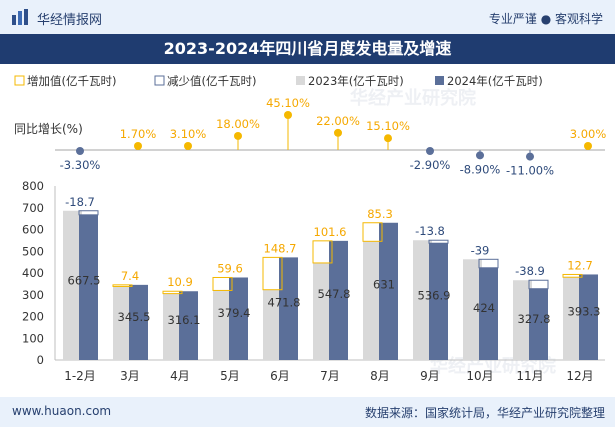 The width and height of the screenshot is (615, 427). Describe the element at coordinates (388, 126) in the screenshot. I see `growth-label: 15.10%` at that location.